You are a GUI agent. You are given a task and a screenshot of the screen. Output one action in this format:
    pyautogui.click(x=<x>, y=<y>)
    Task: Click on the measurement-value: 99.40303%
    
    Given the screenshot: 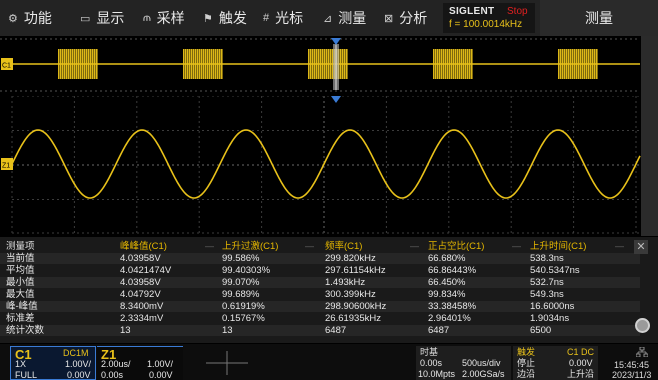 What is the action you would take?
    pyautogui.click(x=246, y=270)
    